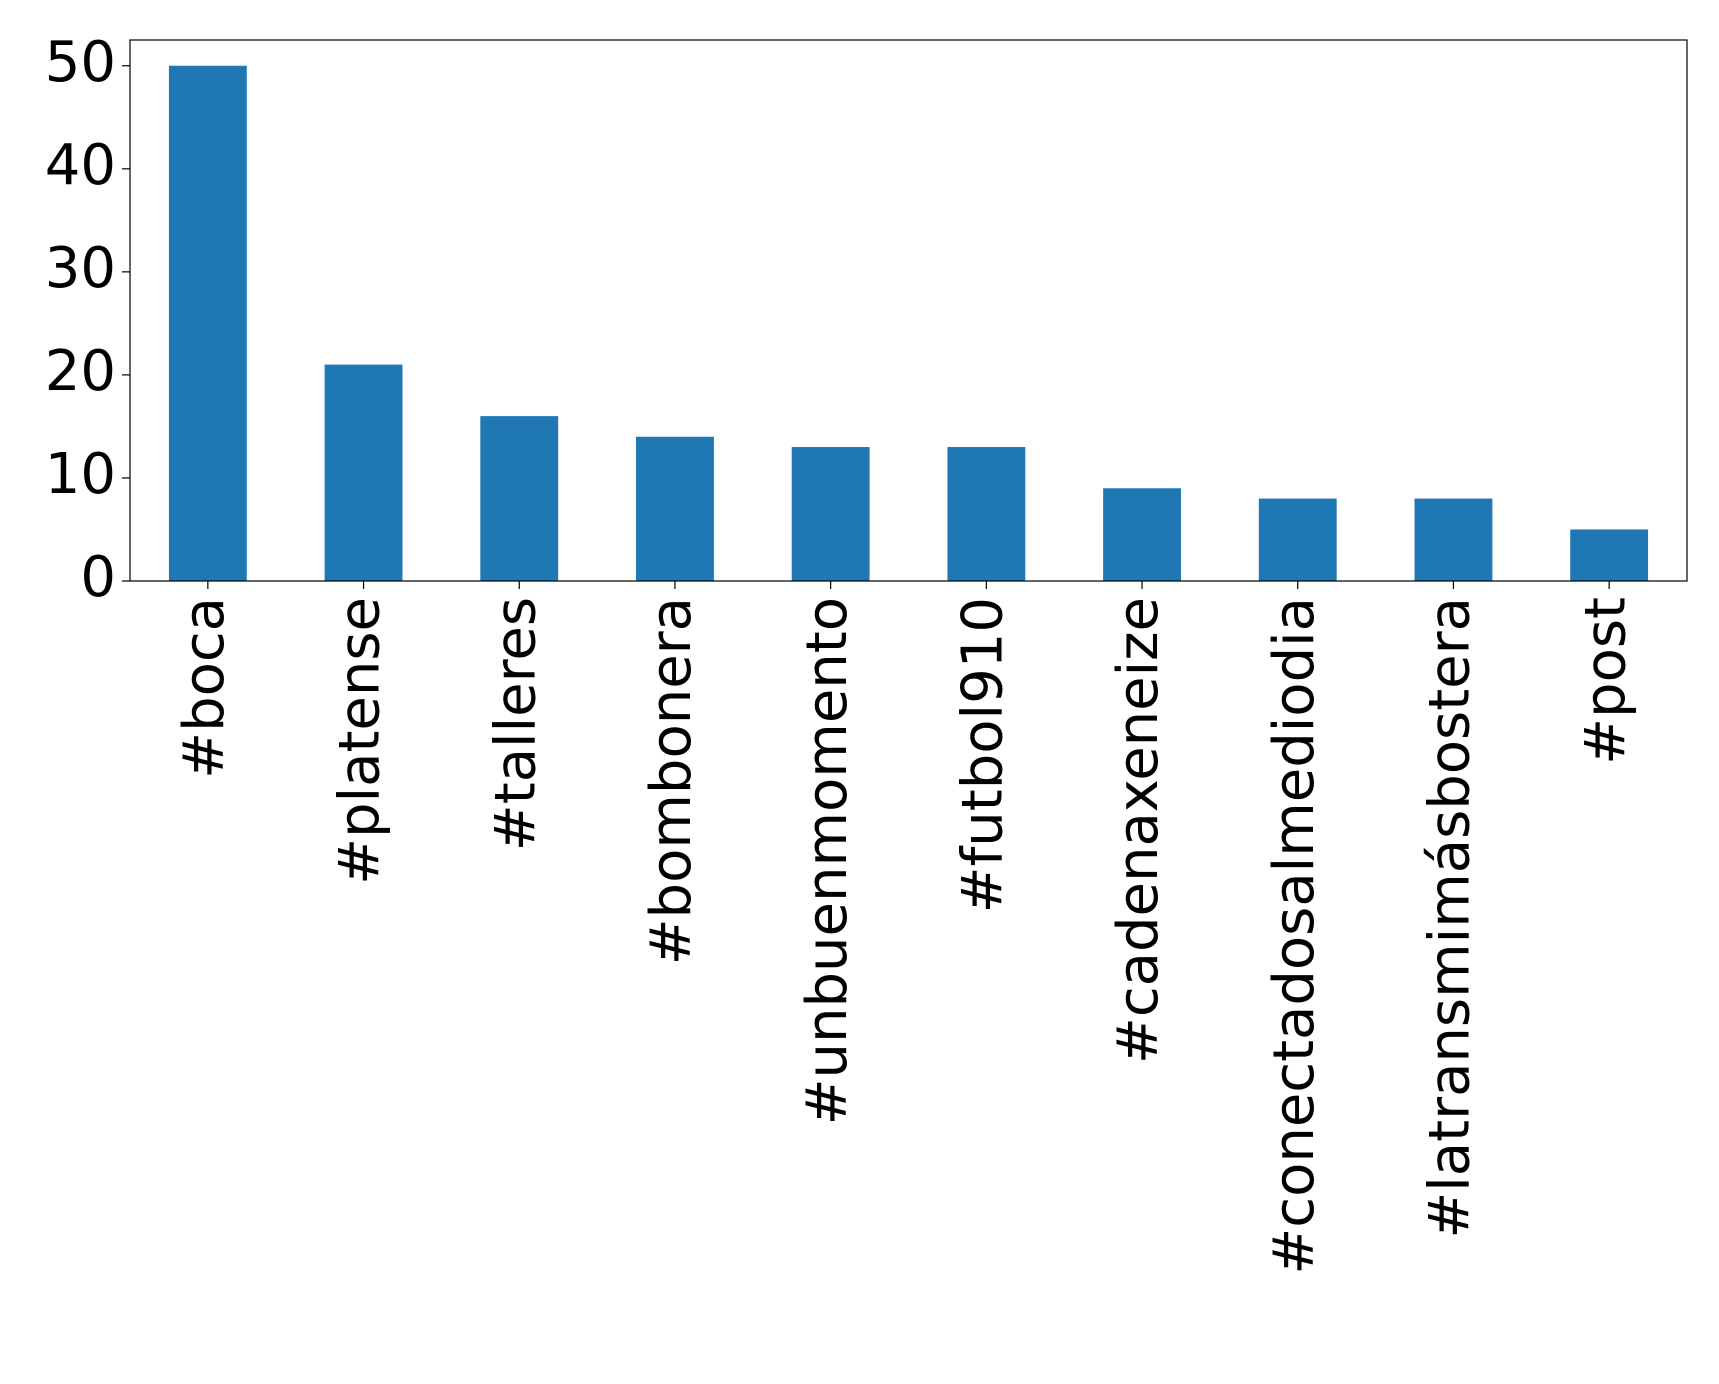  Describe the element at coordinates (827, 861) in the screenshot. I see `x-tick-label: #unbuenmomento` at that location.